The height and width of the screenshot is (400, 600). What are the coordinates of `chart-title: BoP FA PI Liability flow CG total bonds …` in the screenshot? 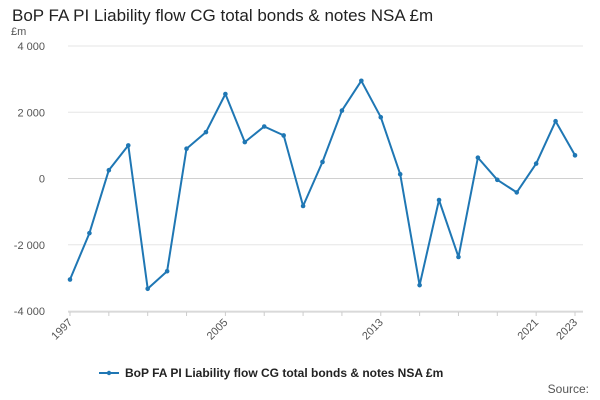 It's located at (223, 15).